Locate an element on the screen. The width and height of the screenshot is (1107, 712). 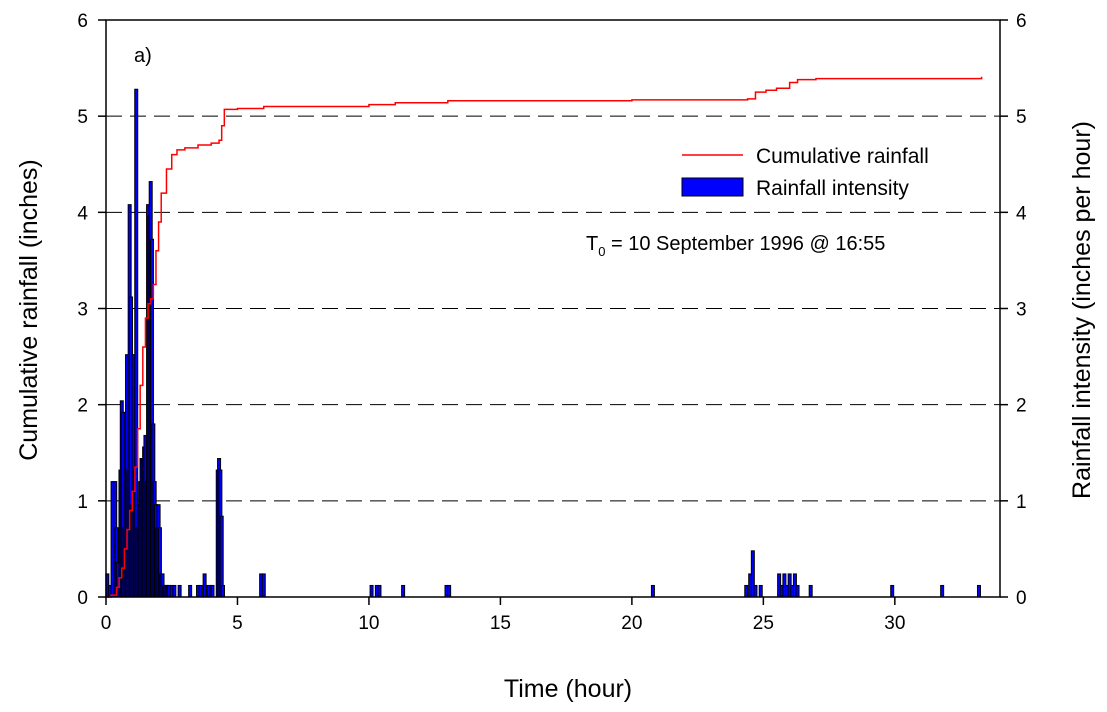
x-tick-label: 30 is located at coordinates (894, 623).